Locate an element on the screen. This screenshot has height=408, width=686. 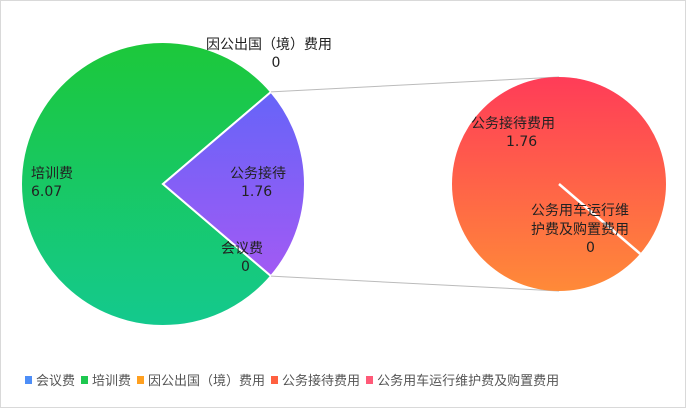
label-reception-value: 1.76 is located at coordinates (521, 142).